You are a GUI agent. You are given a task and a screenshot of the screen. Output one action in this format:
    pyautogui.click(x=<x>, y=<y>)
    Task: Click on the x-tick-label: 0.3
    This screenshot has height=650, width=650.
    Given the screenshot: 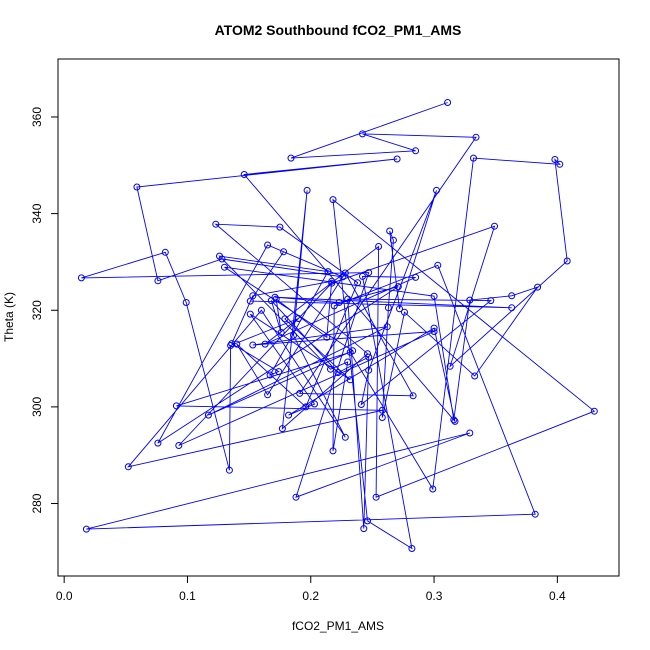 What is the action you would take?
    pyautogui.click(x=434, y=596)
    